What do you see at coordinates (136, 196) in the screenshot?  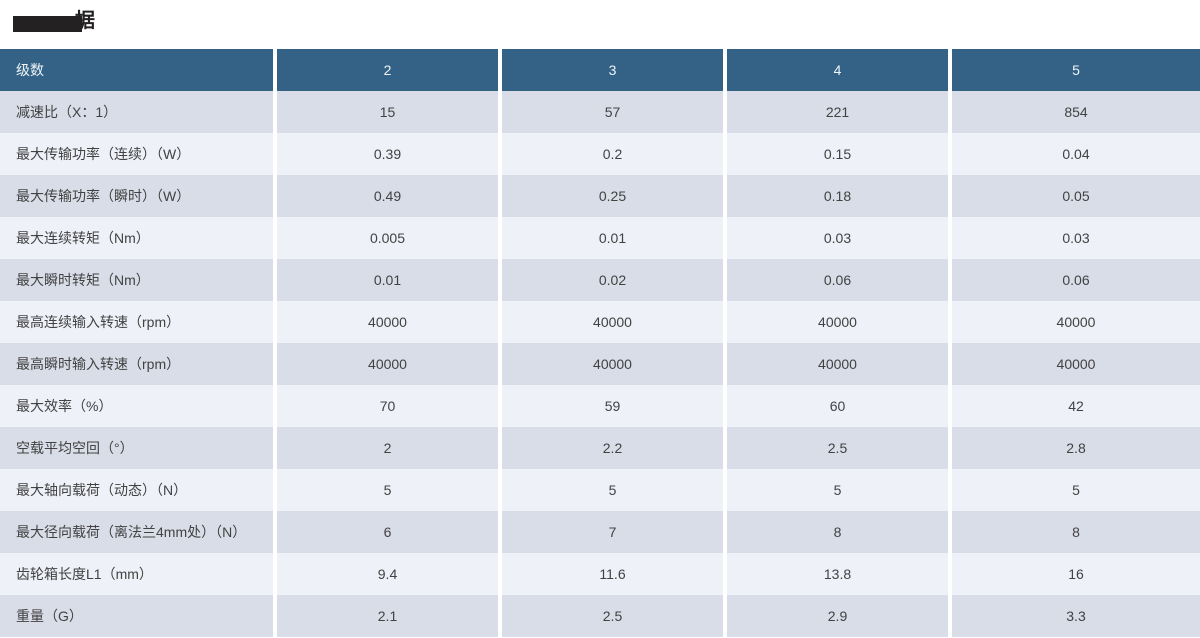 I see `row-label: 最大传输功率（瞬时）（W）` at bounding box center [136, 196].